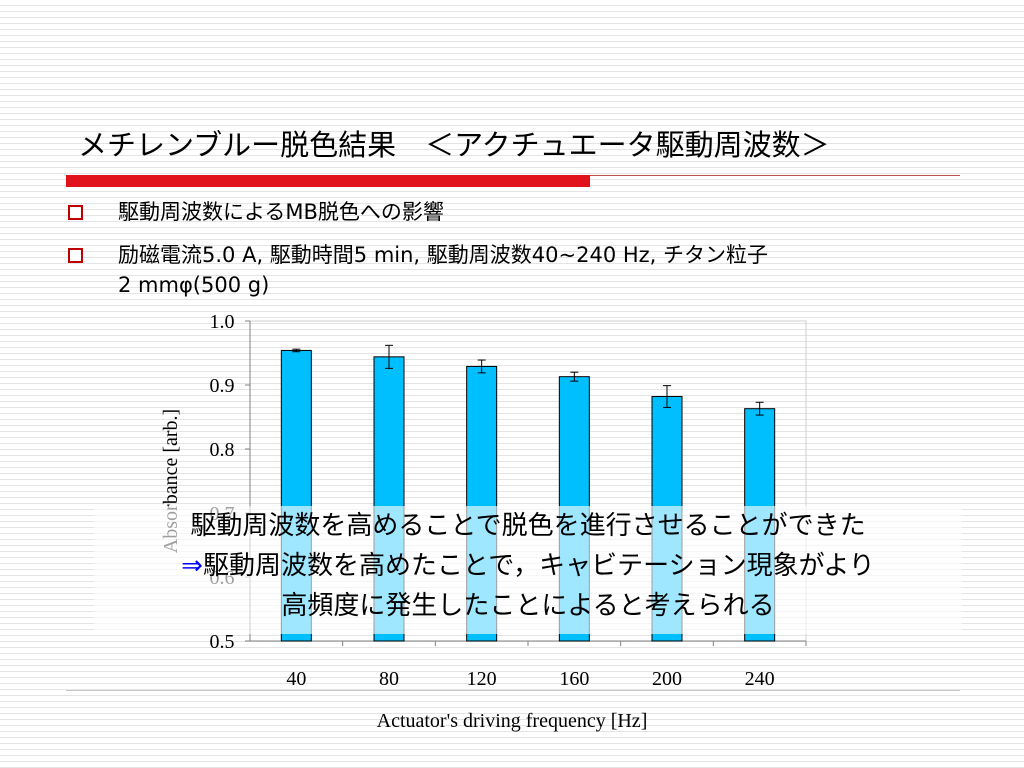 The width and height of the screenshot is (1024, 768). What do you see at coordinates (192, 566) in the screenshot?
I see `implies-arrow-icon: ⇒` at bounding box center [192, 566].